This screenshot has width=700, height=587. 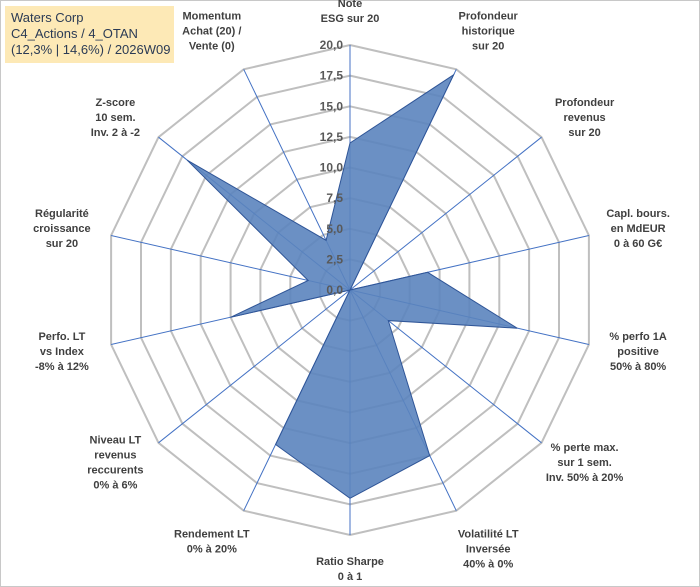 I want to click on axis-label-line: positive, so click(x=638, y=352).